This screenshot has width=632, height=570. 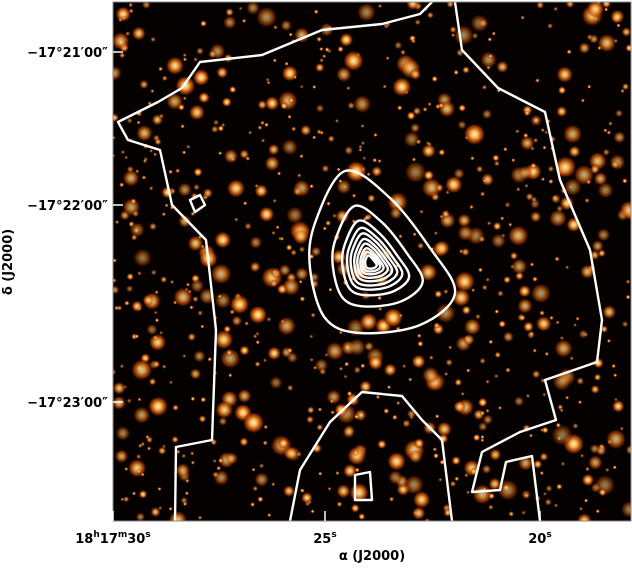 I want to click on x-tick-part: s, so click(x=548, y=535).